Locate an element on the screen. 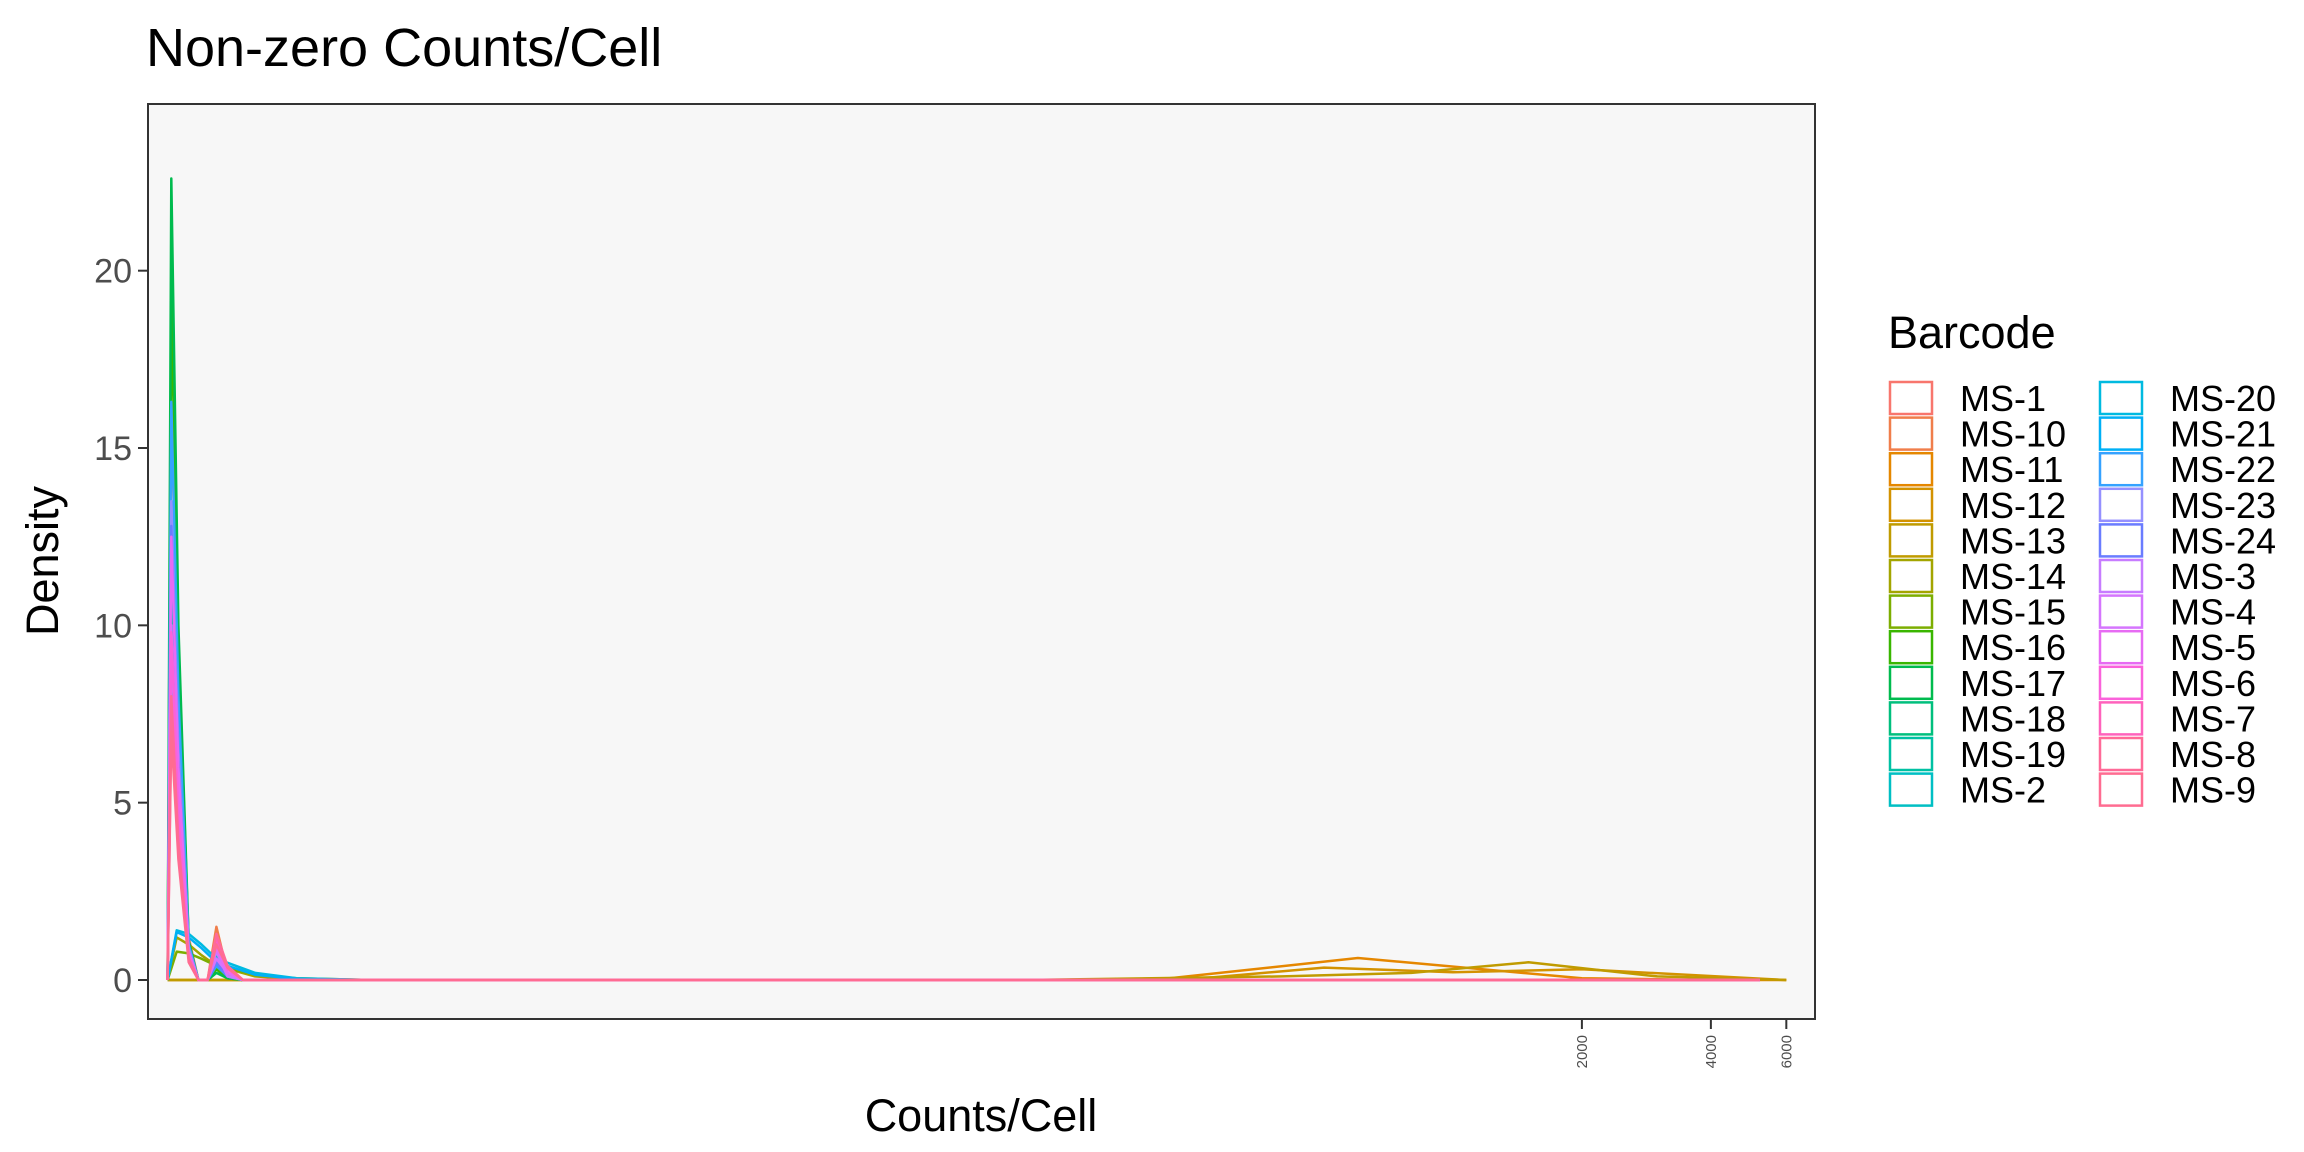  legend-item-ms-24: MS-24 is located at coordinates (2187, 540).